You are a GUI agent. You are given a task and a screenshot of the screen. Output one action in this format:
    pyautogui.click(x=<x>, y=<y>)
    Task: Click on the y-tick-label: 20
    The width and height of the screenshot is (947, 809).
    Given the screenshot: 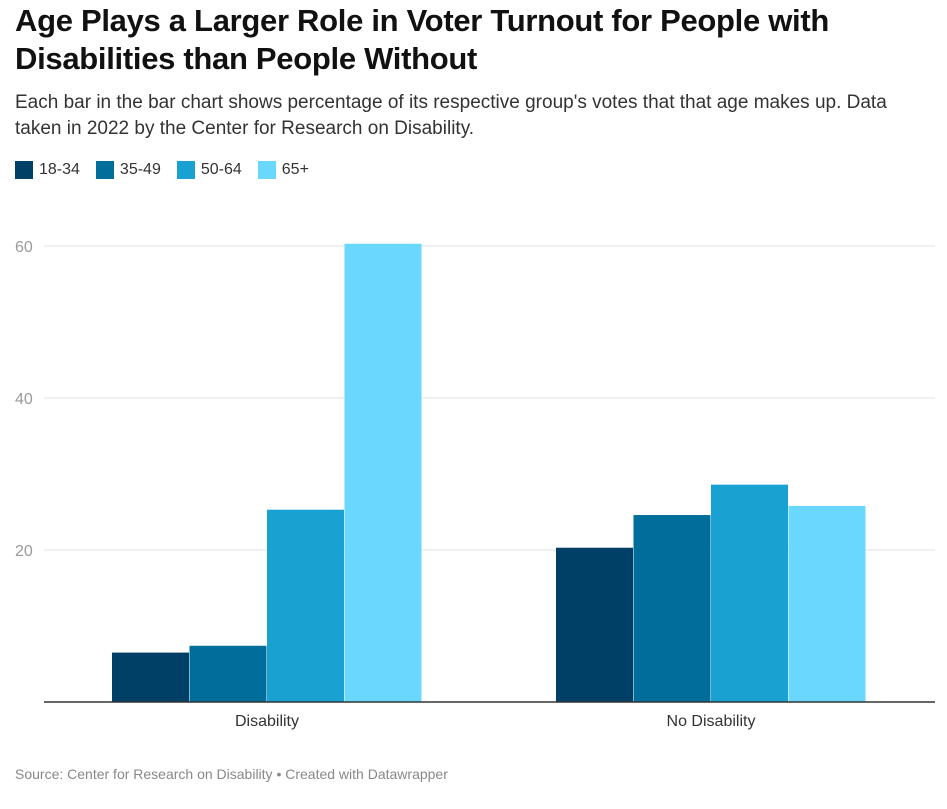 What is the action you would take?
    pyautogui.click(x=24, y=551)
    